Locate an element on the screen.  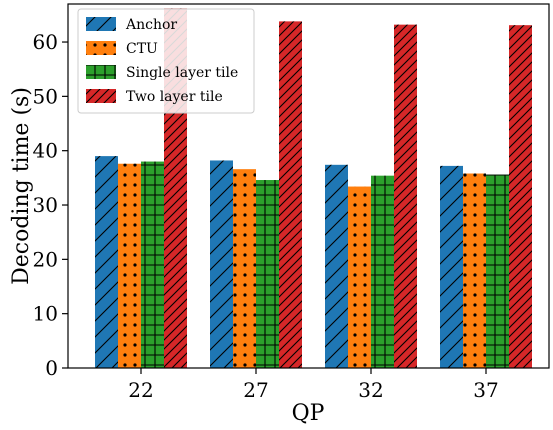
legend-label: CTU is located at coordinates (142, 49).